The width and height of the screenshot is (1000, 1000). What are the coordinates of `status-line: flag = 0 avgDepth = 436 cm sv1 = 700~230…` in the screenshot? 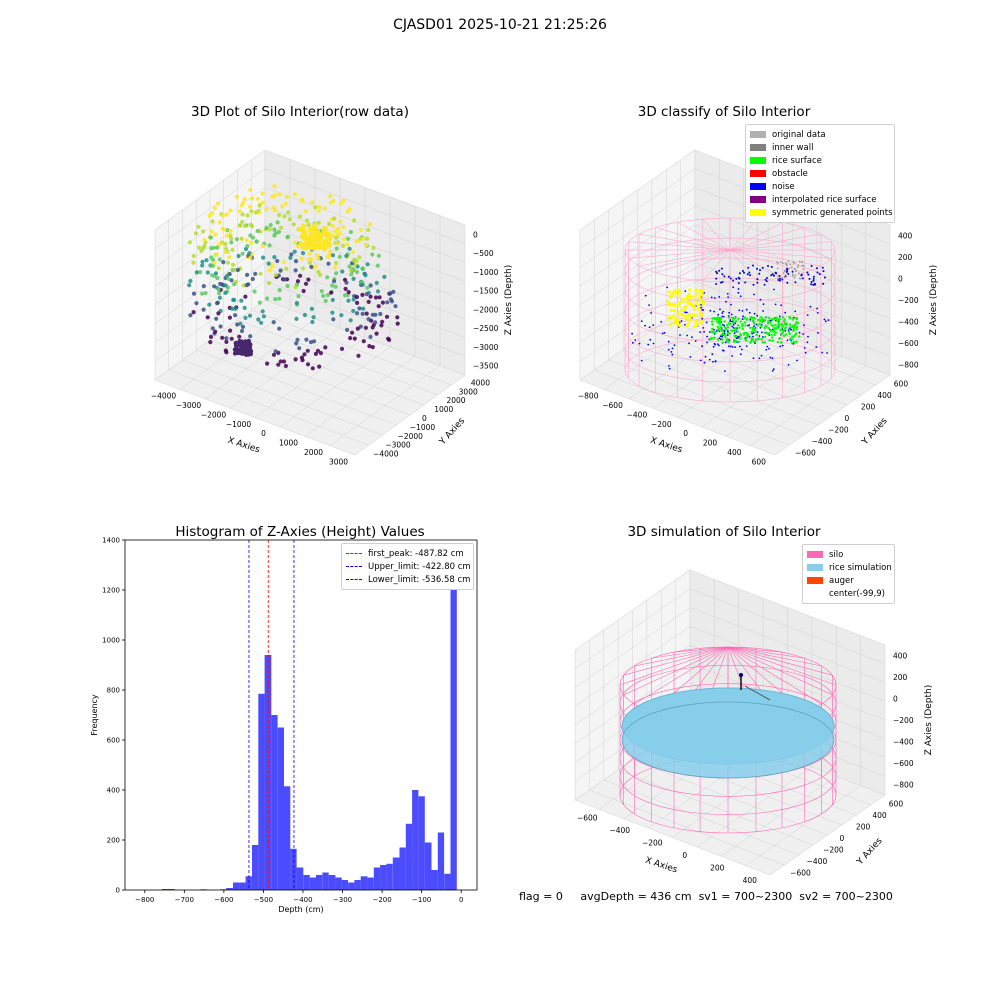 It's located at (706, 896).